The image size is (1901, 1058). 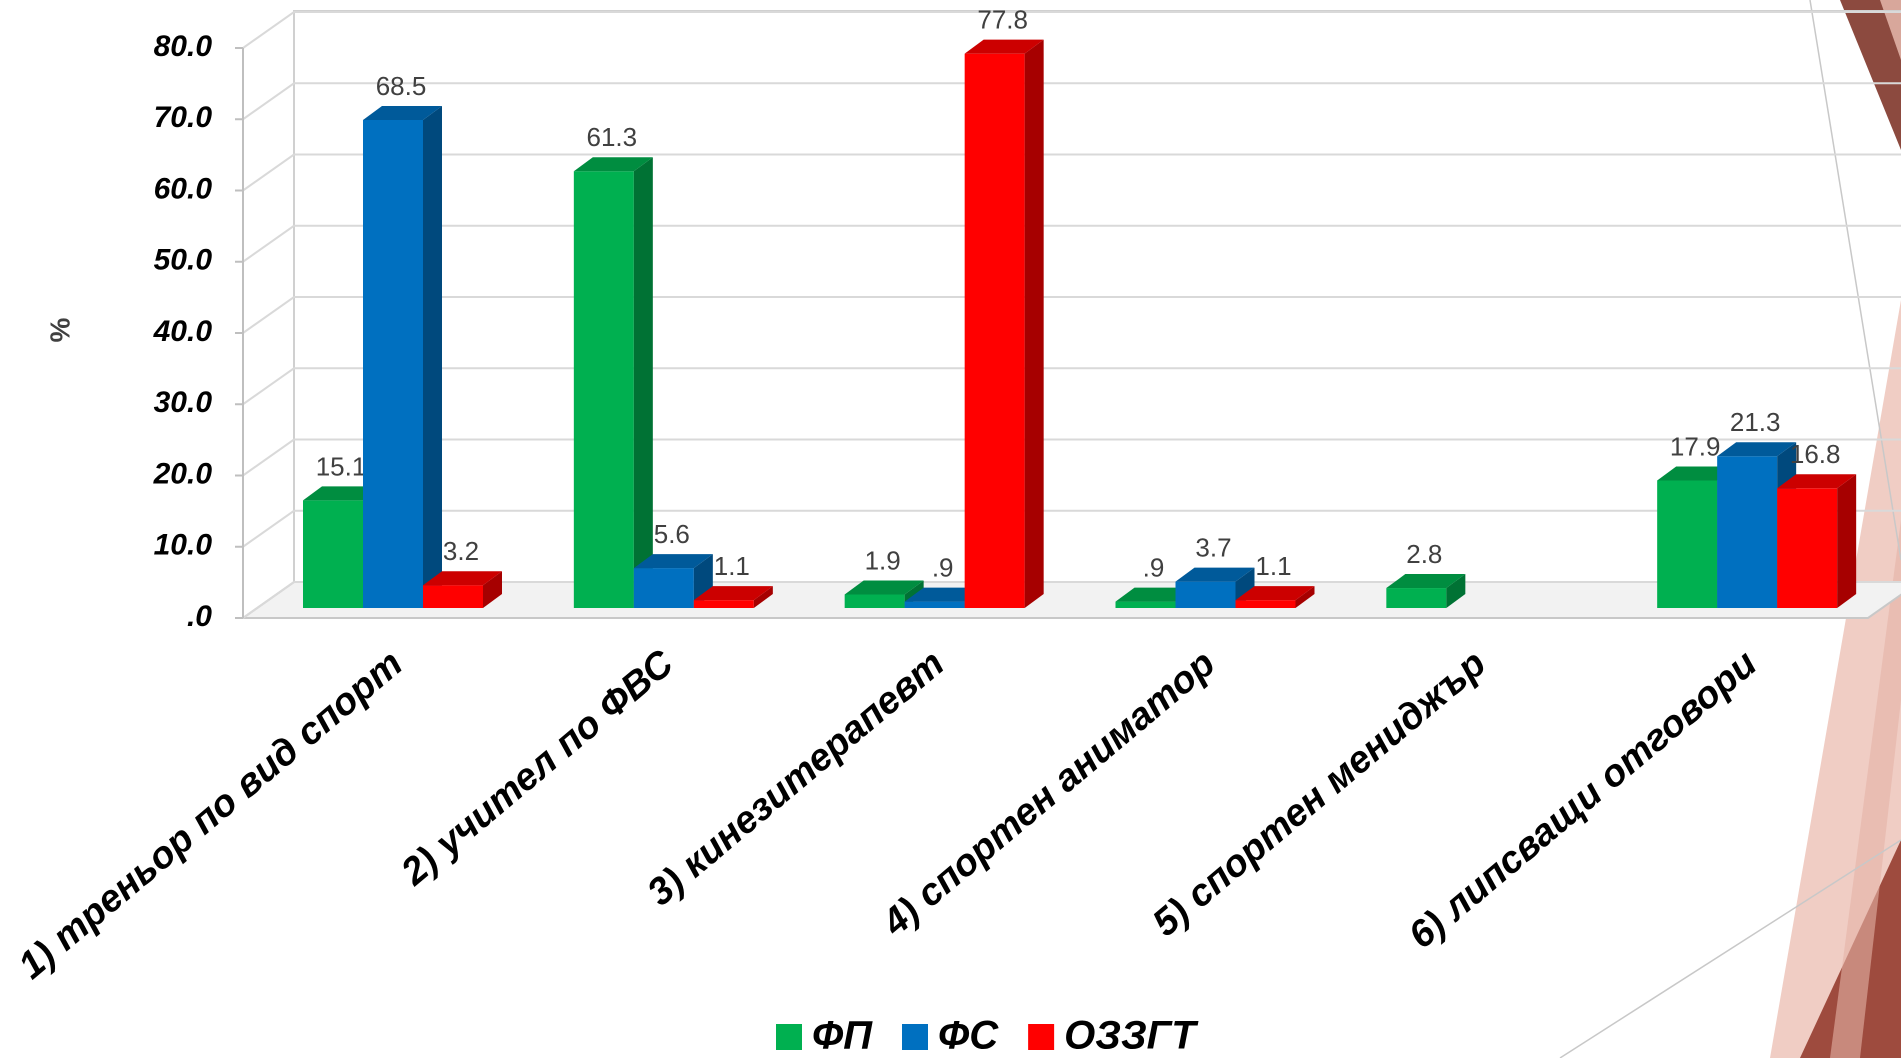 I want to click on value-label: 21.3, so click(x=1755, y=422).